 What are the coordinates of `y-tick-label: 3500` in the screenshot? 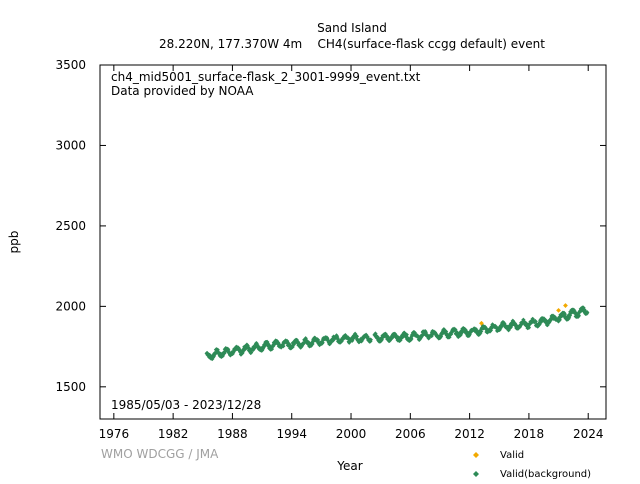 It's located at (70, 65).